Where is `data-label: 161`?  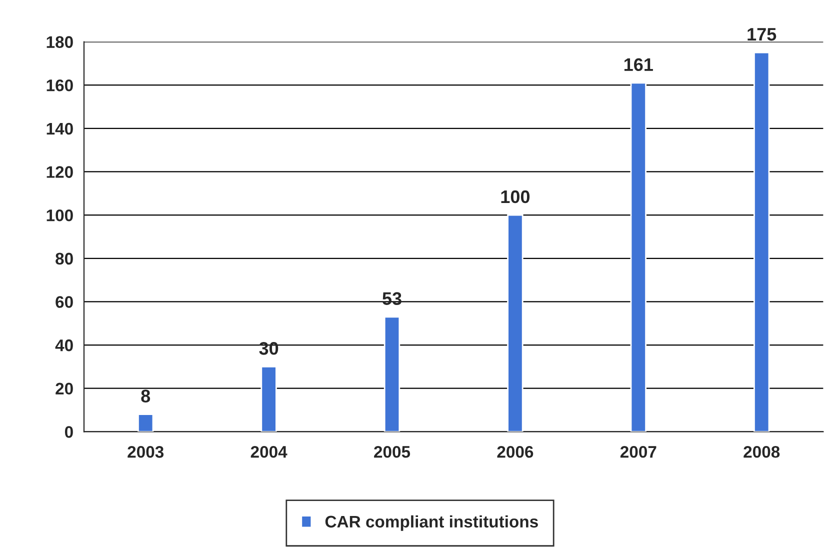
data-label: 161 is located at coordinates (638, 65).